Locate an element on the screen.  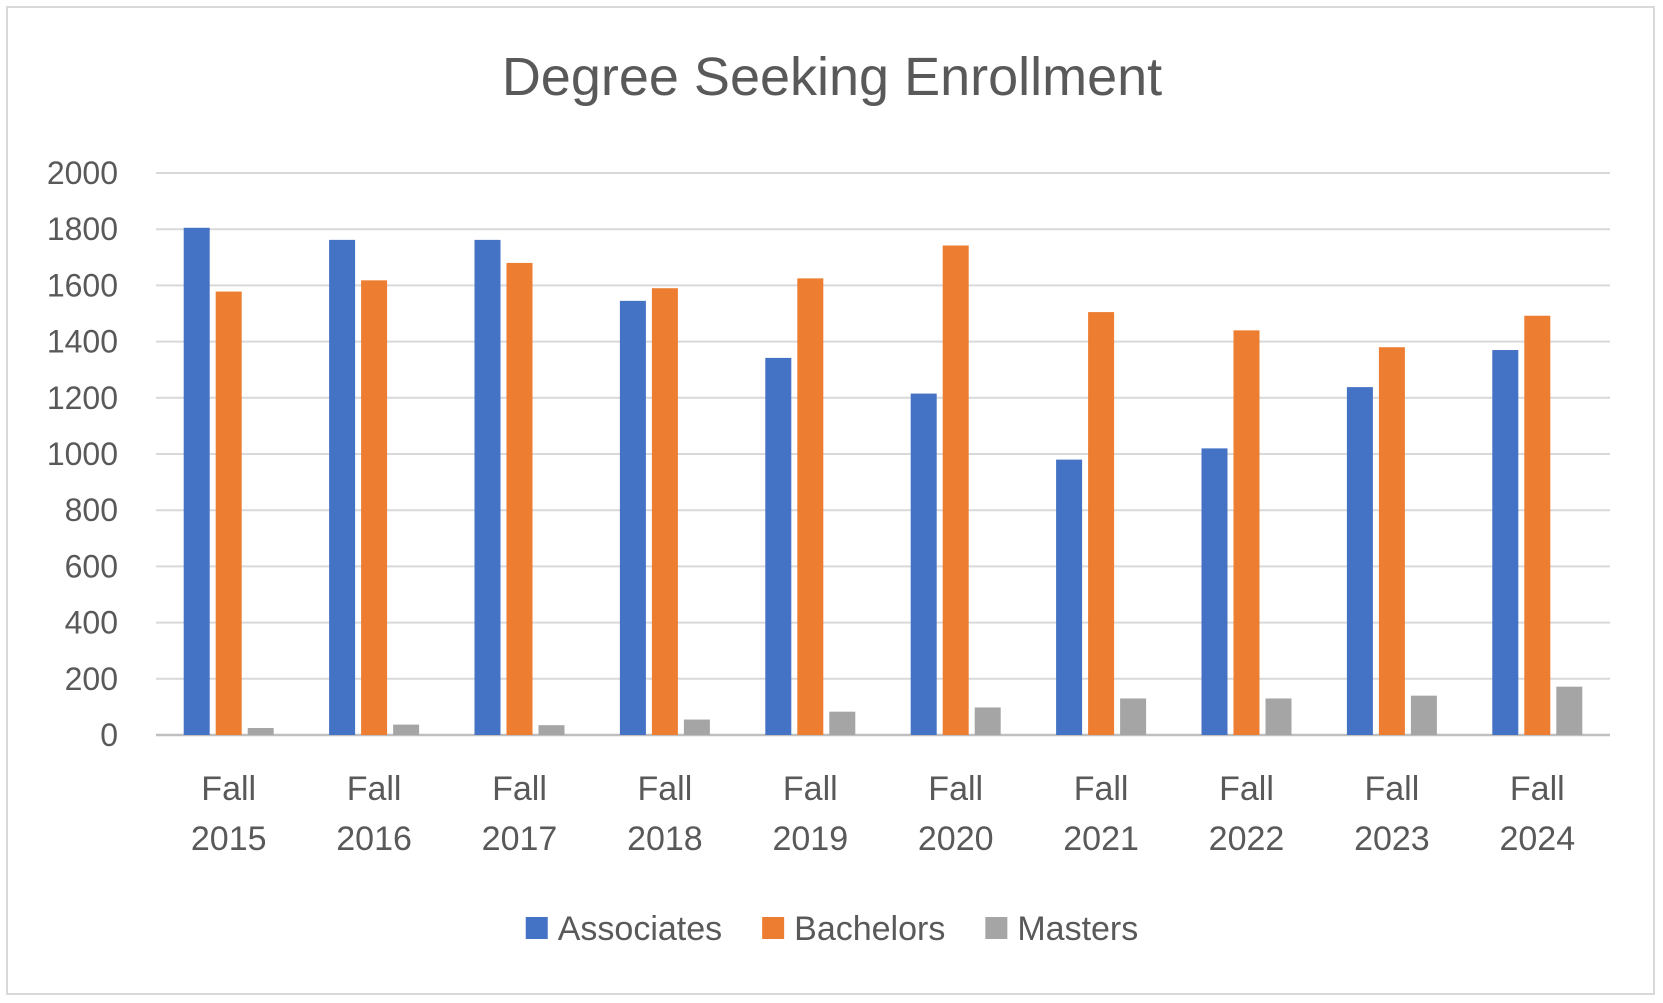
y-tick-label: 200 is located at coordinates (91, 679).